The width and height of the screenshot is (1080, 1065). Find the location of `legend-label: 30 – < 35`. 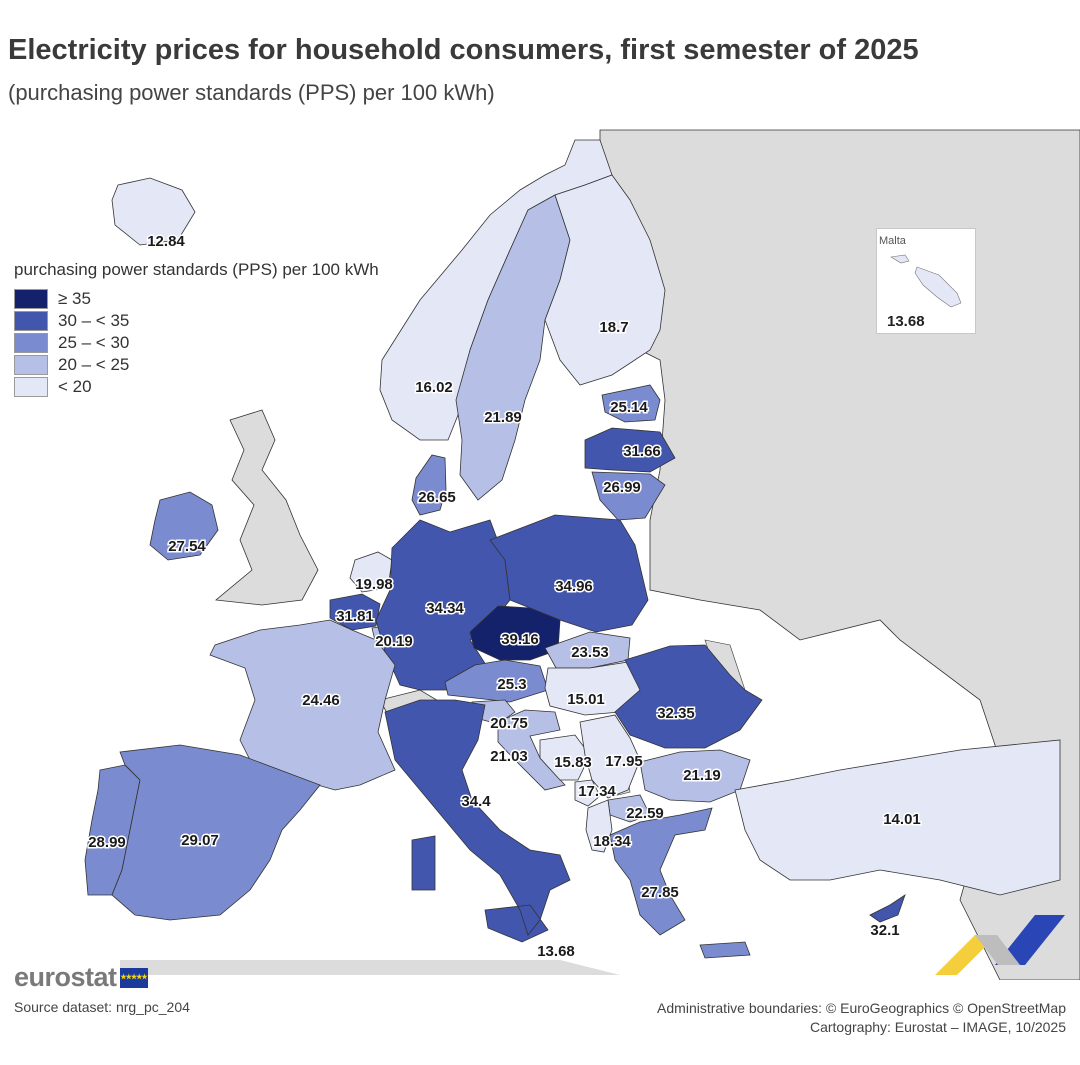

legend-label: 30 – < 35 is located at coordinates (94, 320).